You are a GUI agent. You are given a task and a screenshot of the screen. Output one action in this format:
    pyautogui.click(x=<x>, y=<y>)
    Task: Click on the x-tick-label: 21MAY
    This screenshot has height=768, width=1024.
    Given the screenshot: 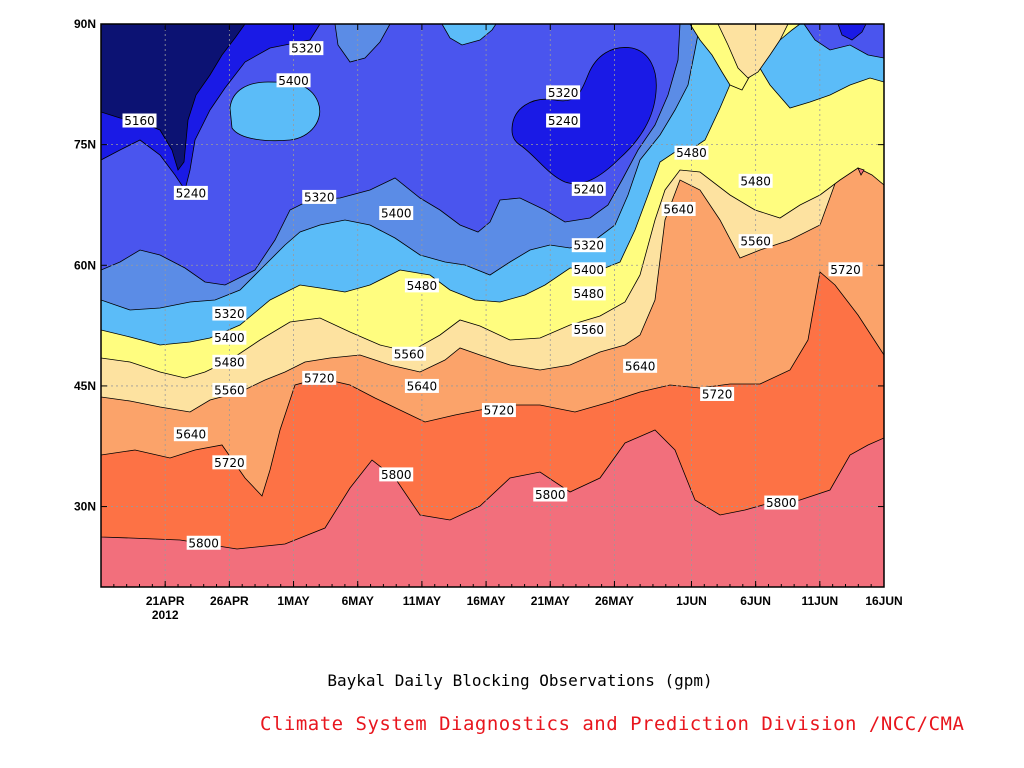 What is the action you would take?
    pyautogui.click(x=550, y=601)
    